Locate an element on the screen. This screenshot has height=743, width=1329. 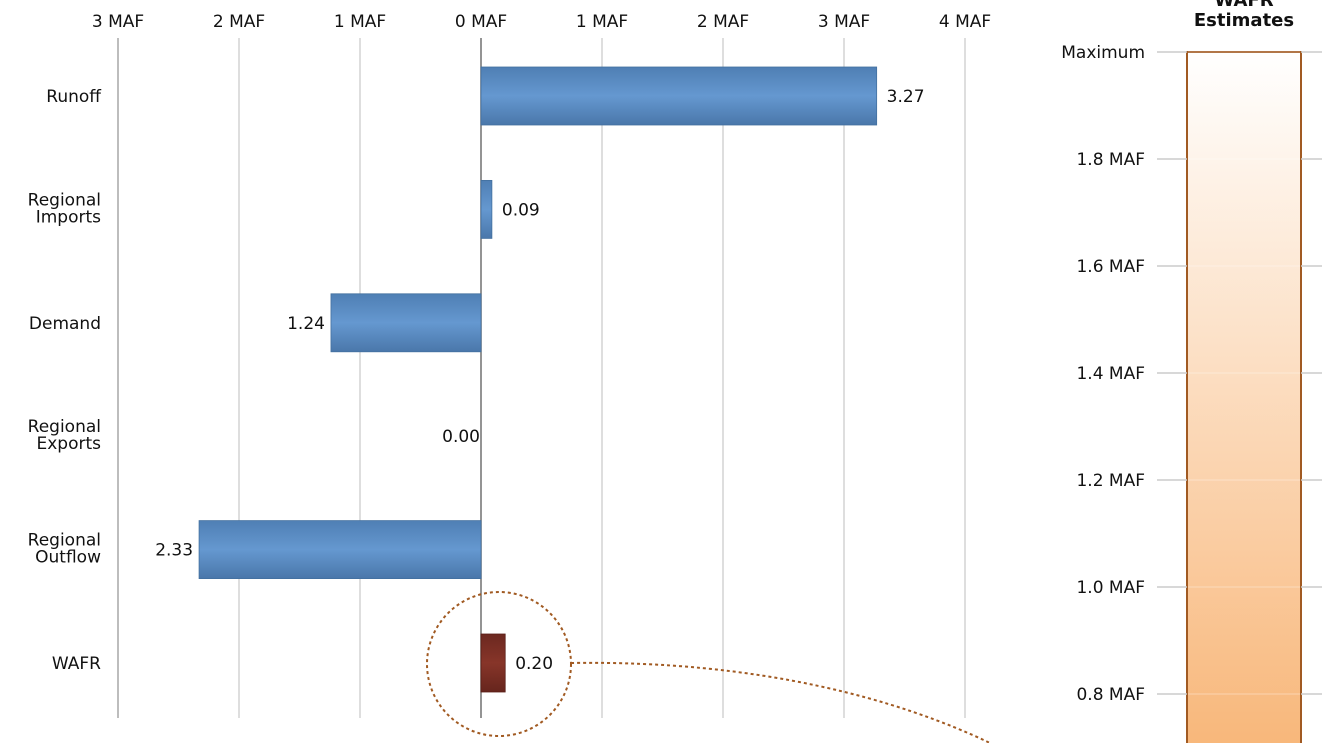
bar-regional-imports is located at coordinates (486, 209).